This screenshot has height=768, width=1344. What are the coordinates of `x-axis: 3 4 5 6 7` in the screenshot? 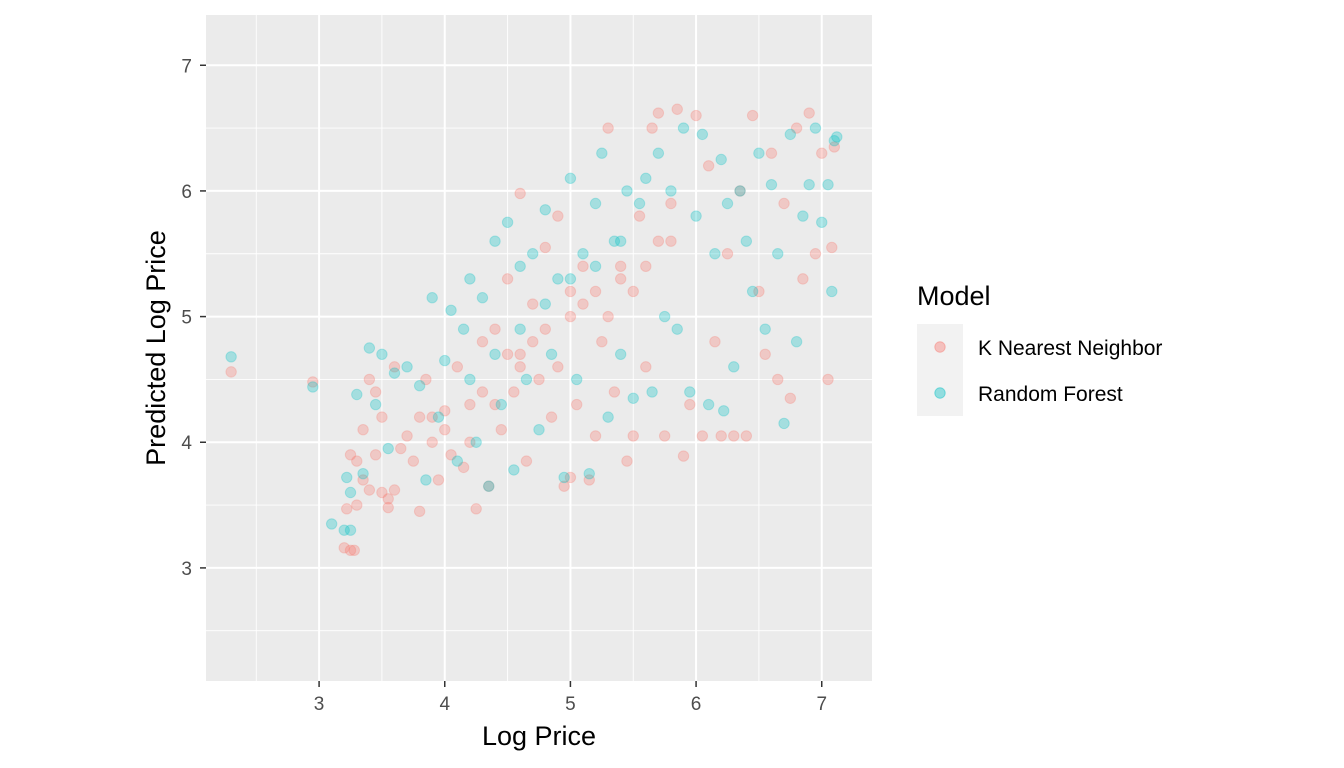 It's located at (570, 698).